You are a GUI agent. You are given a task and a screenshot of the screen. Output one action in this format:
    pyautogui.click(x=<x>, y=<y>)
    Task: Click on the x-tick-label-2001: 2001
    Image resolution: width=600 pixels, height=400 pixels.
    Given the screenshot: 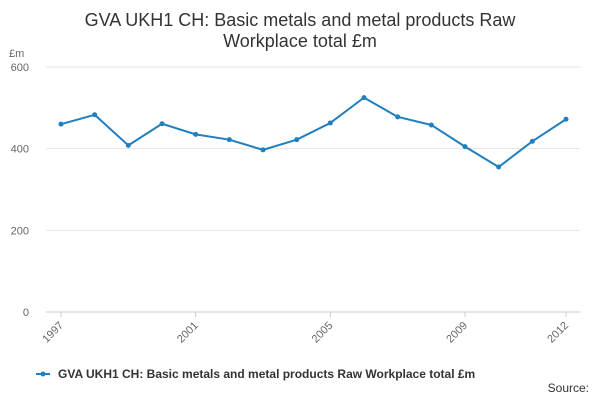 What is the action you would take?
    pyautogui.click(x=188, y=333)
    